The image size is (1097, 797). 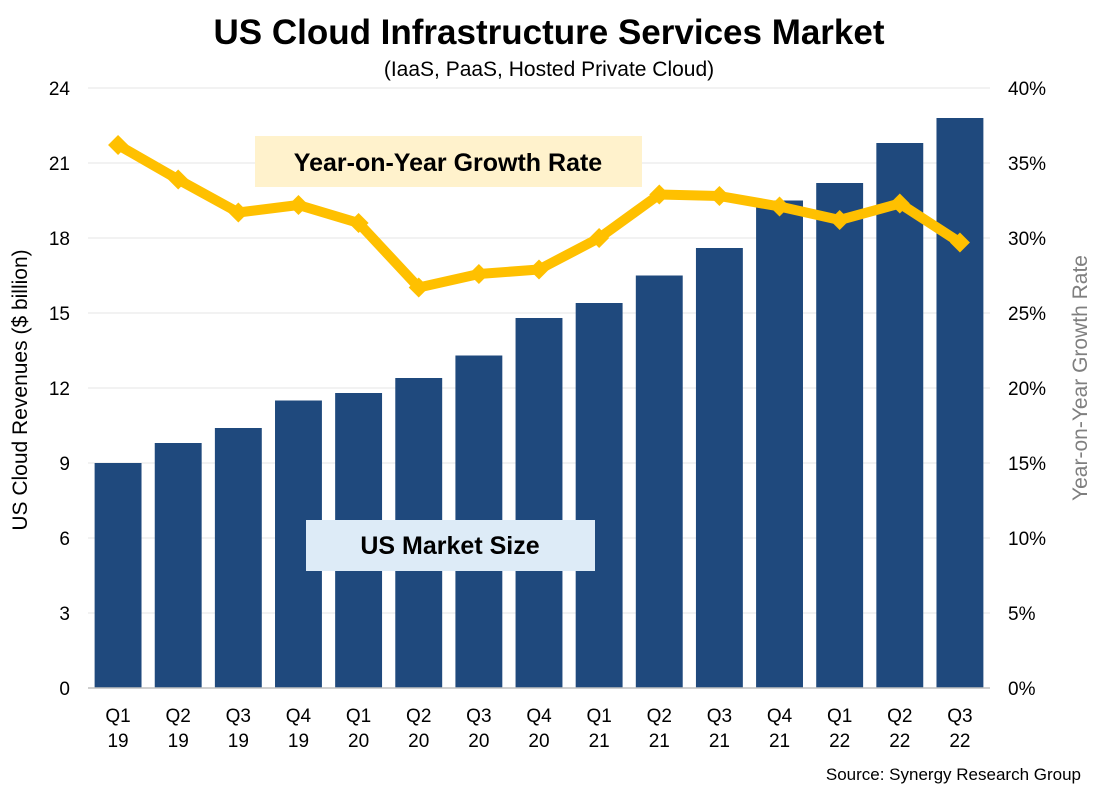 I want to click on right-tick-label: 30%, so click(x=1027, y=239).